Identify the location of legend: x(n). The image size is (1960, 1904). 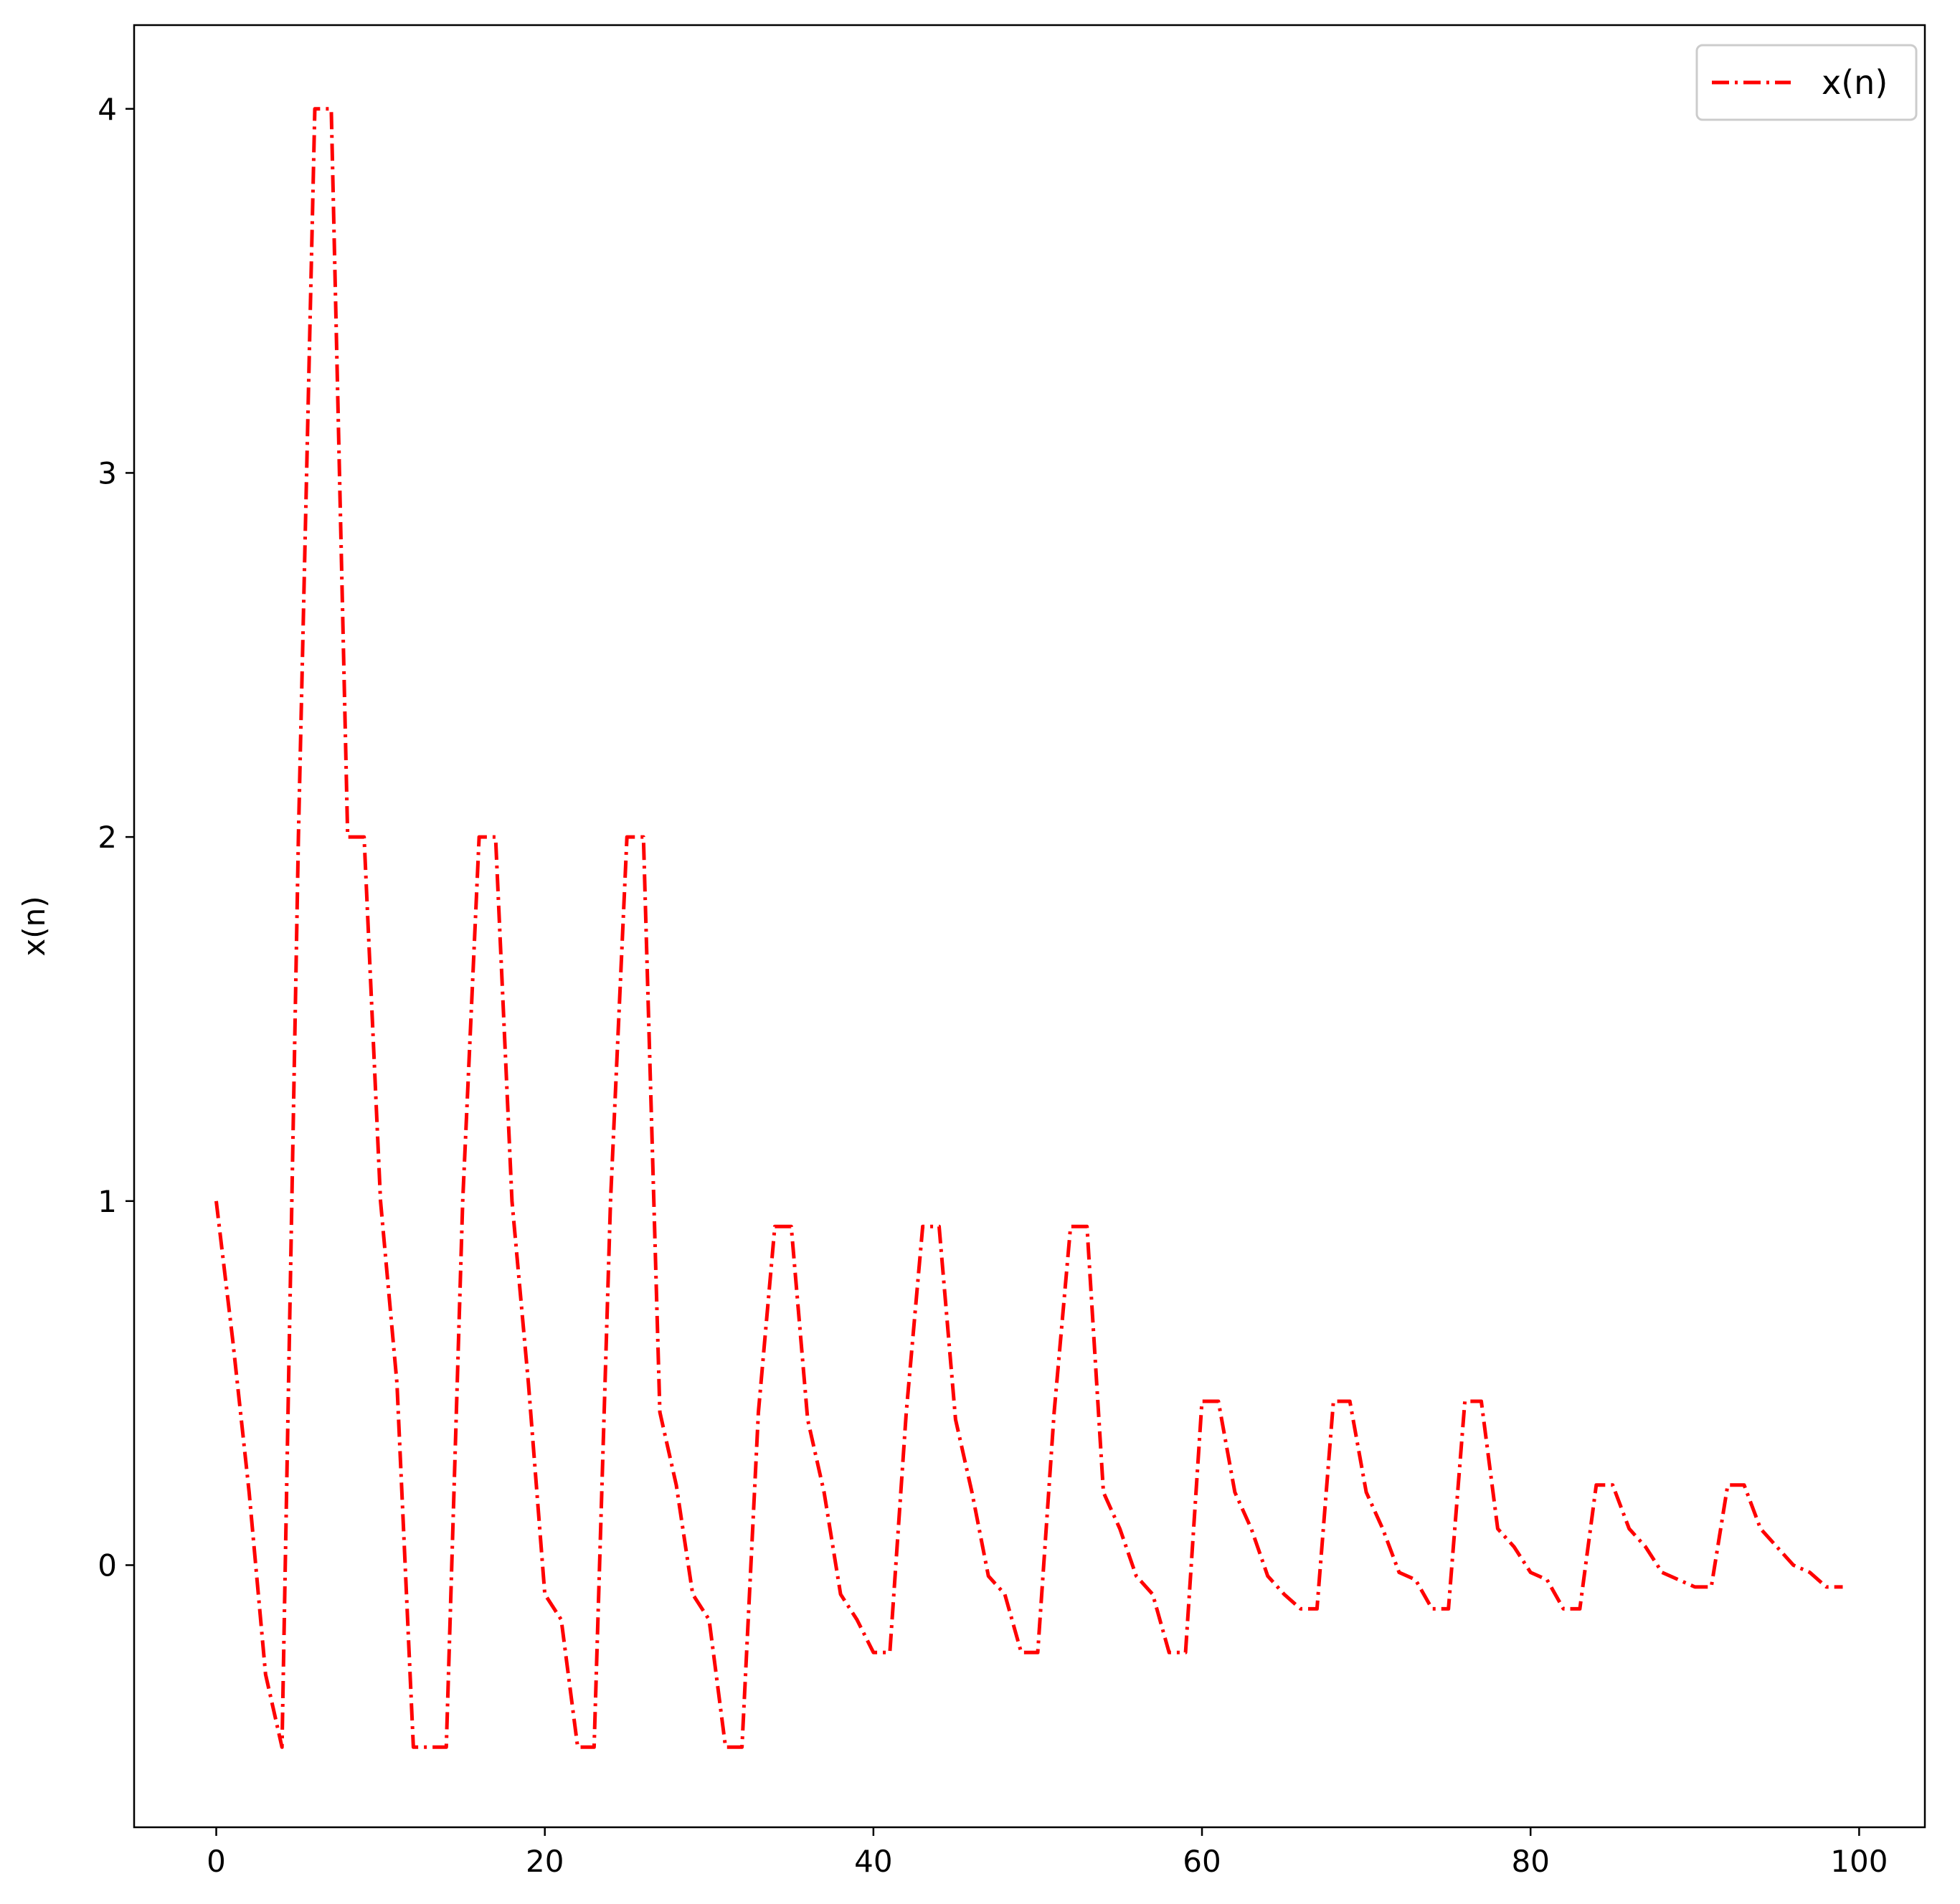
(1806, 82).